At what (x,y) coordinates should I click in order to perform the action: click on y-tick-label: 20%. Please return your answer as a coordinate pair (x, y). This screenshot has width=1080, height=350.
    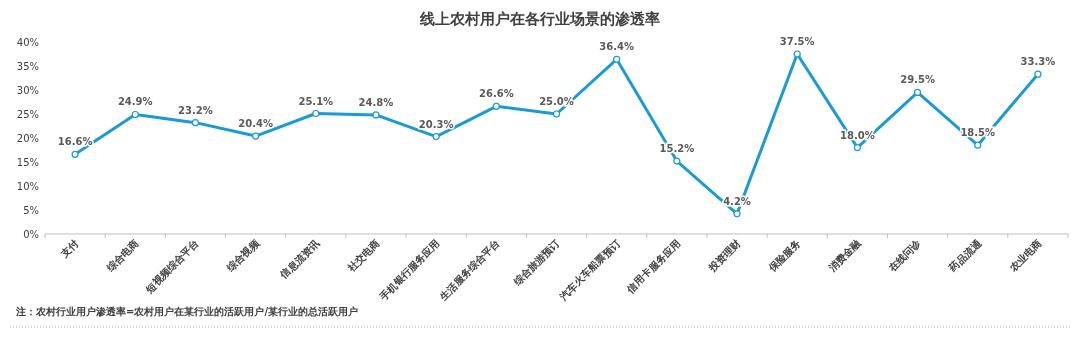
    Looking at the image, I should click on (27, 138).